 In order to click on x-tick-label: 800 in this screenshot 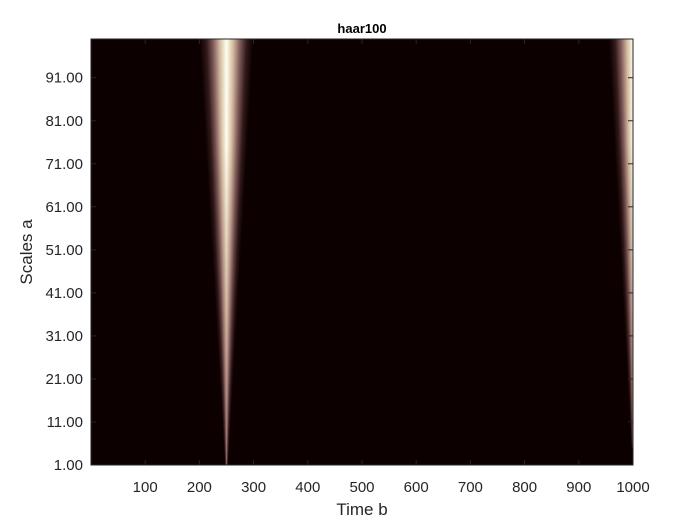, I will do `click(524, 487)`.